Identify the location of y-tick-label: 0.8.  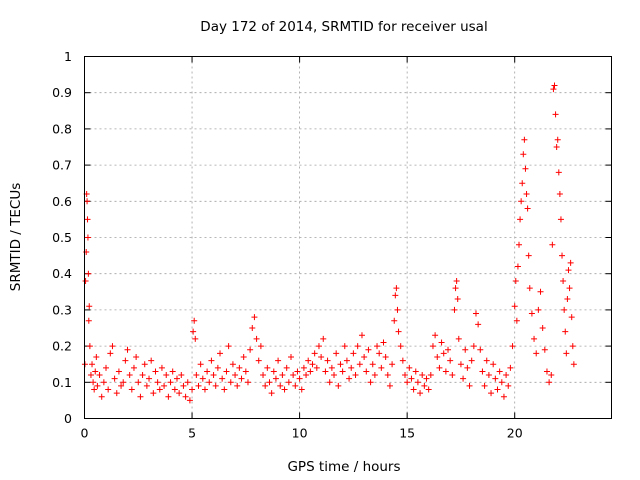
(62, 128).